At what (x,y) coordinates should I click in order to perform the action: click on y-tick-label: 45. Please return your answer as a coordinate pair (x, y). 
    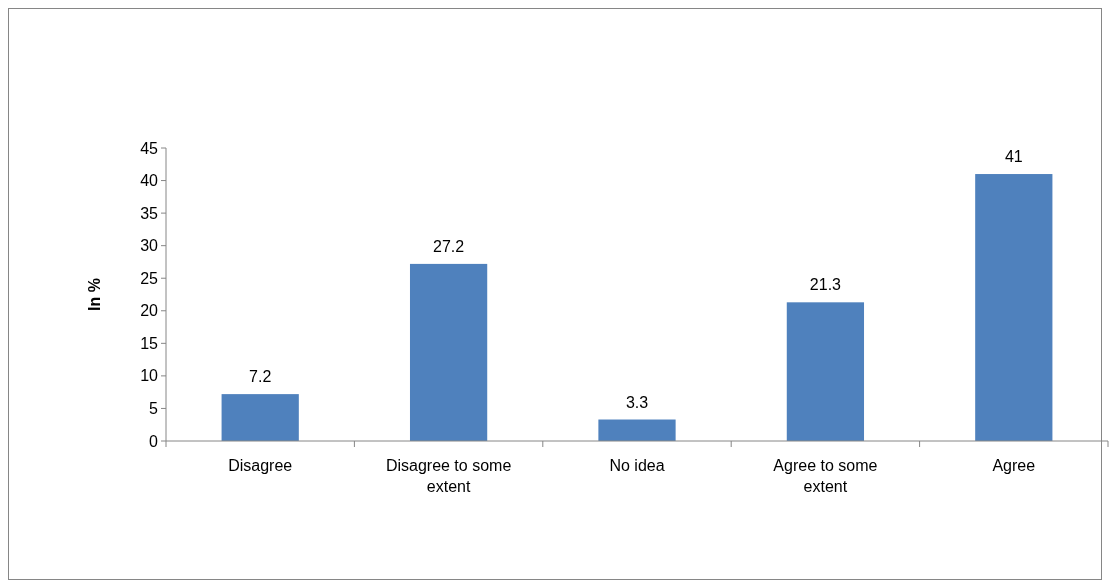
    Looking at the image, I should click on (149, 148).